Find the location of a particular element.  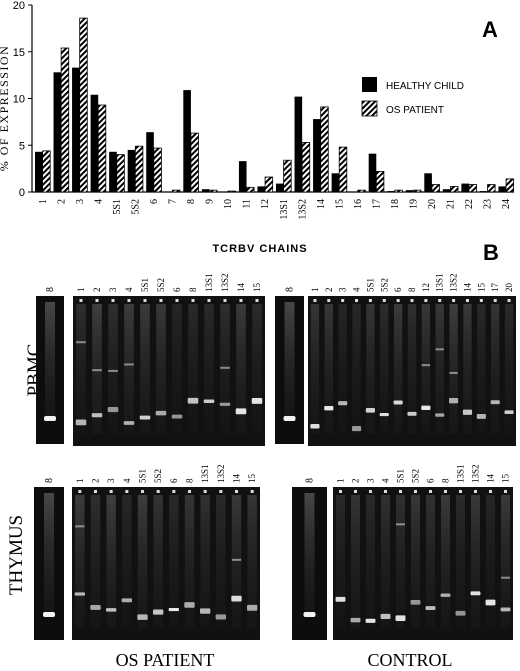

panel-b-letter: B is located at coordinates (491, 252).